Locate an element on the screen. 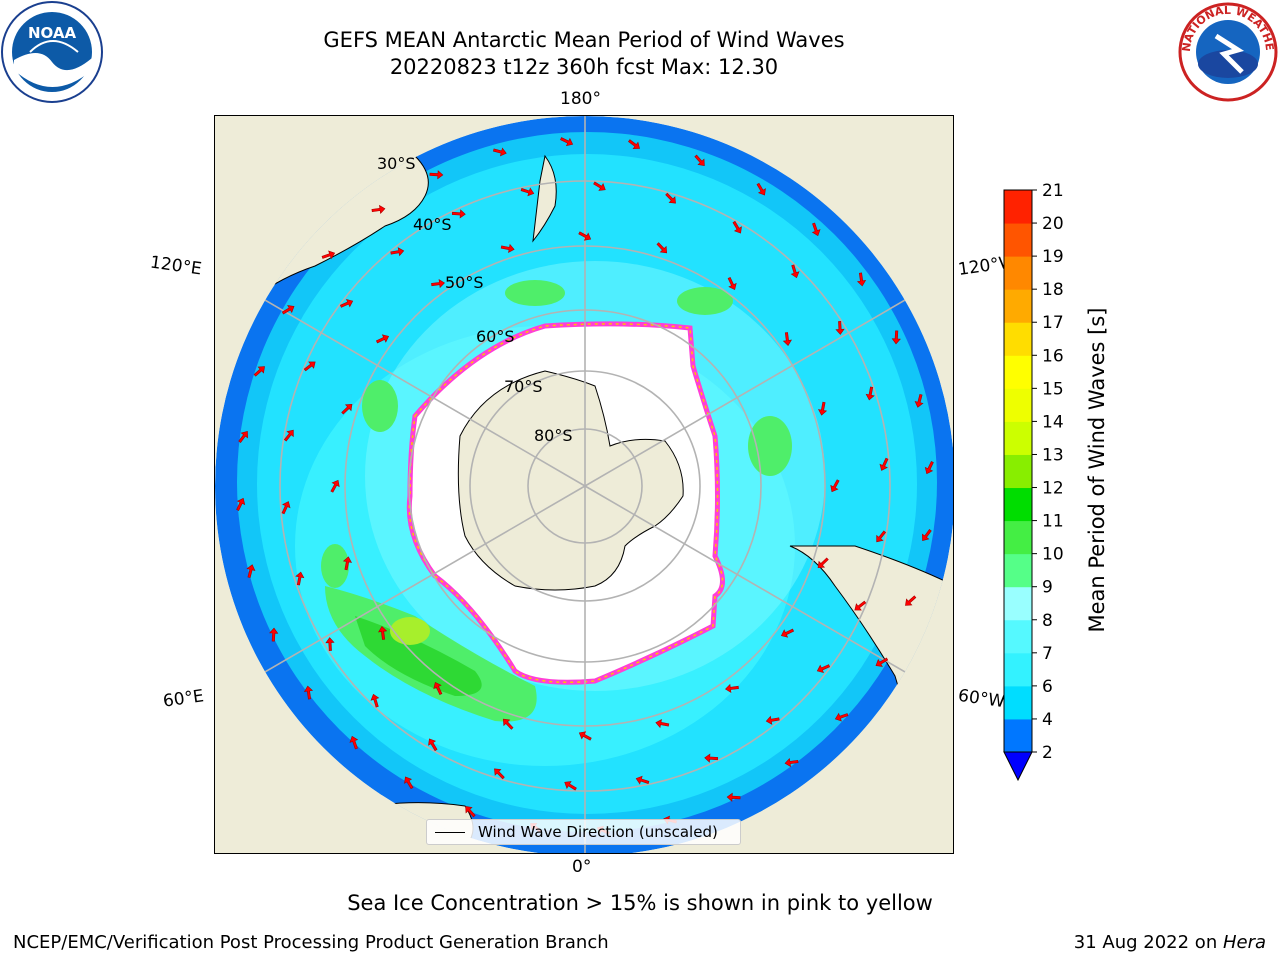  colorbar-tick-label: 18 is located at coordinates (1053, 290).